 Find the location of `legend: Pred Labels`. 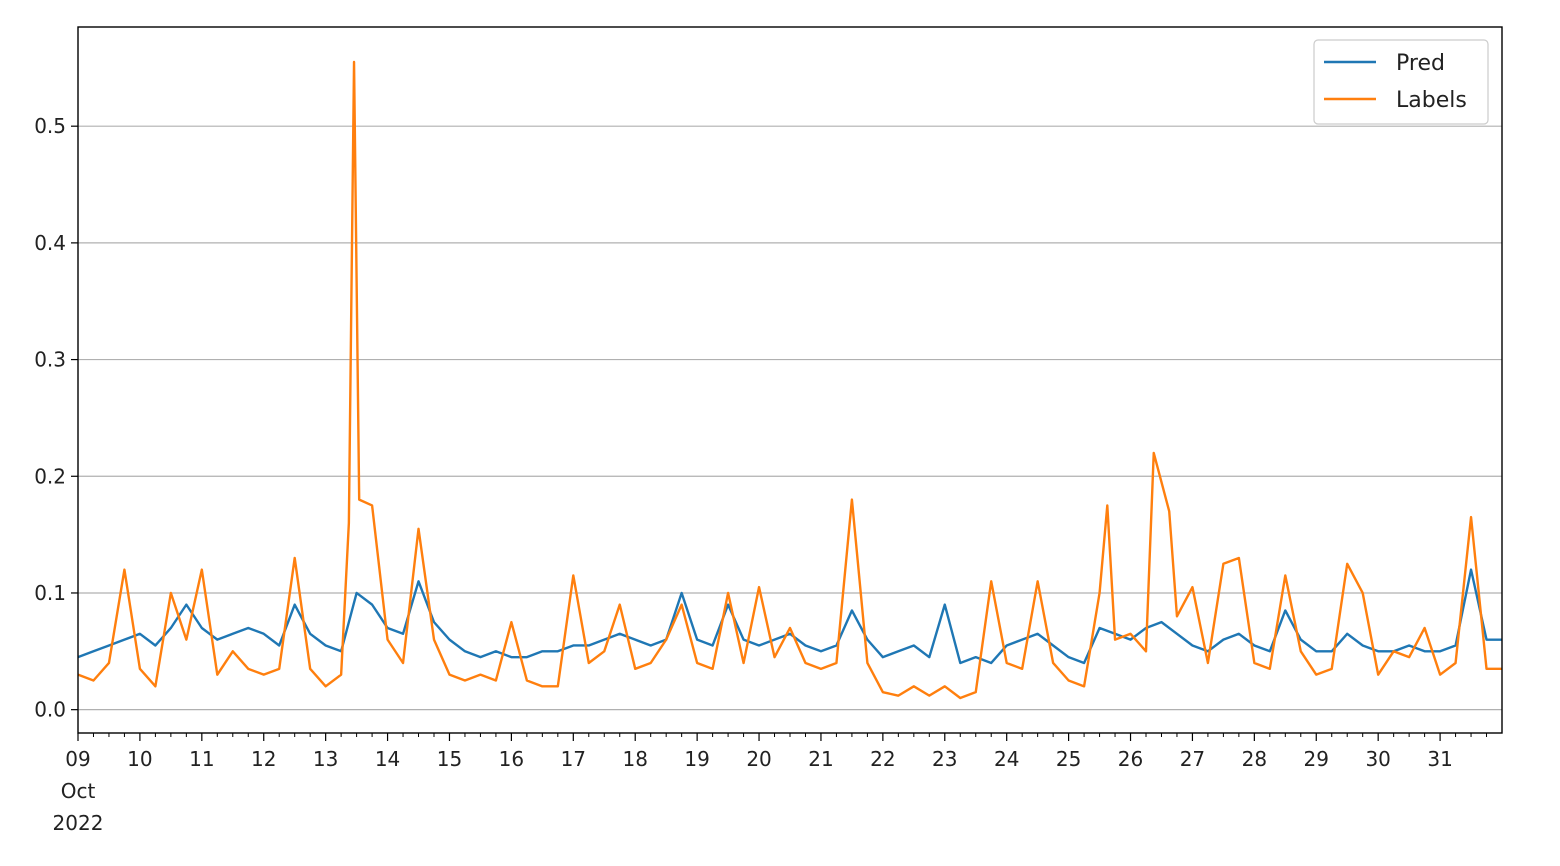

legend: Pred Labels is located at coordinates (1401, 82).